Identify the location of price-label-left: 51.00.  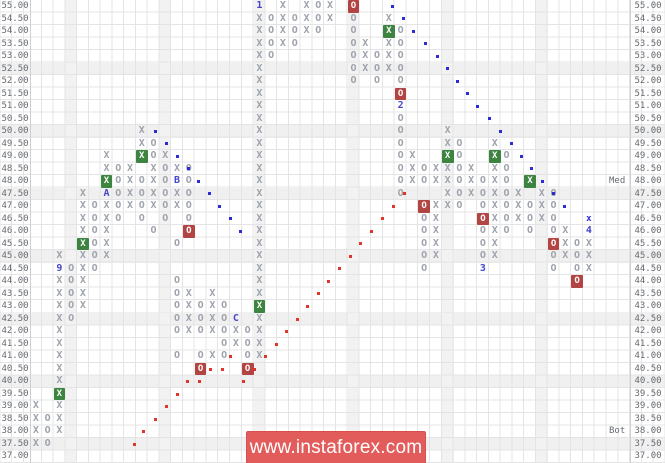
(15, 106).